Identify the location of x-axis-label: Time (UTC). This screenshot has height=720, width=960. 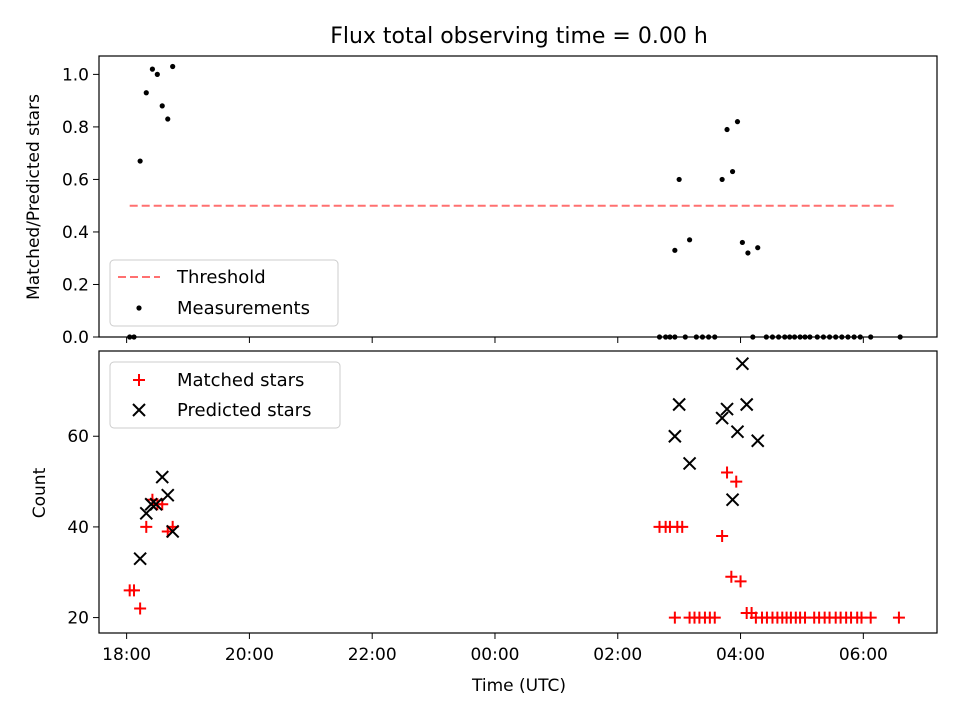
(518, 686).